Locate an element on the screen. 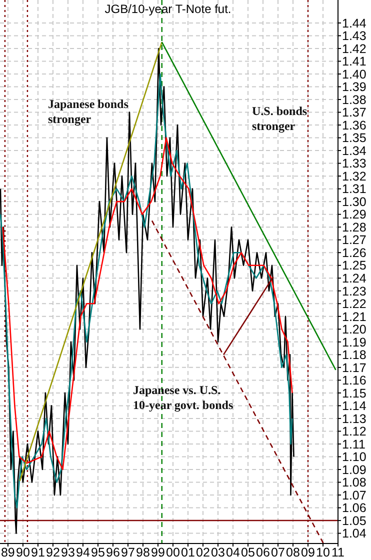  y-tick-label: 1.29 is located at coordinates (354, 215).